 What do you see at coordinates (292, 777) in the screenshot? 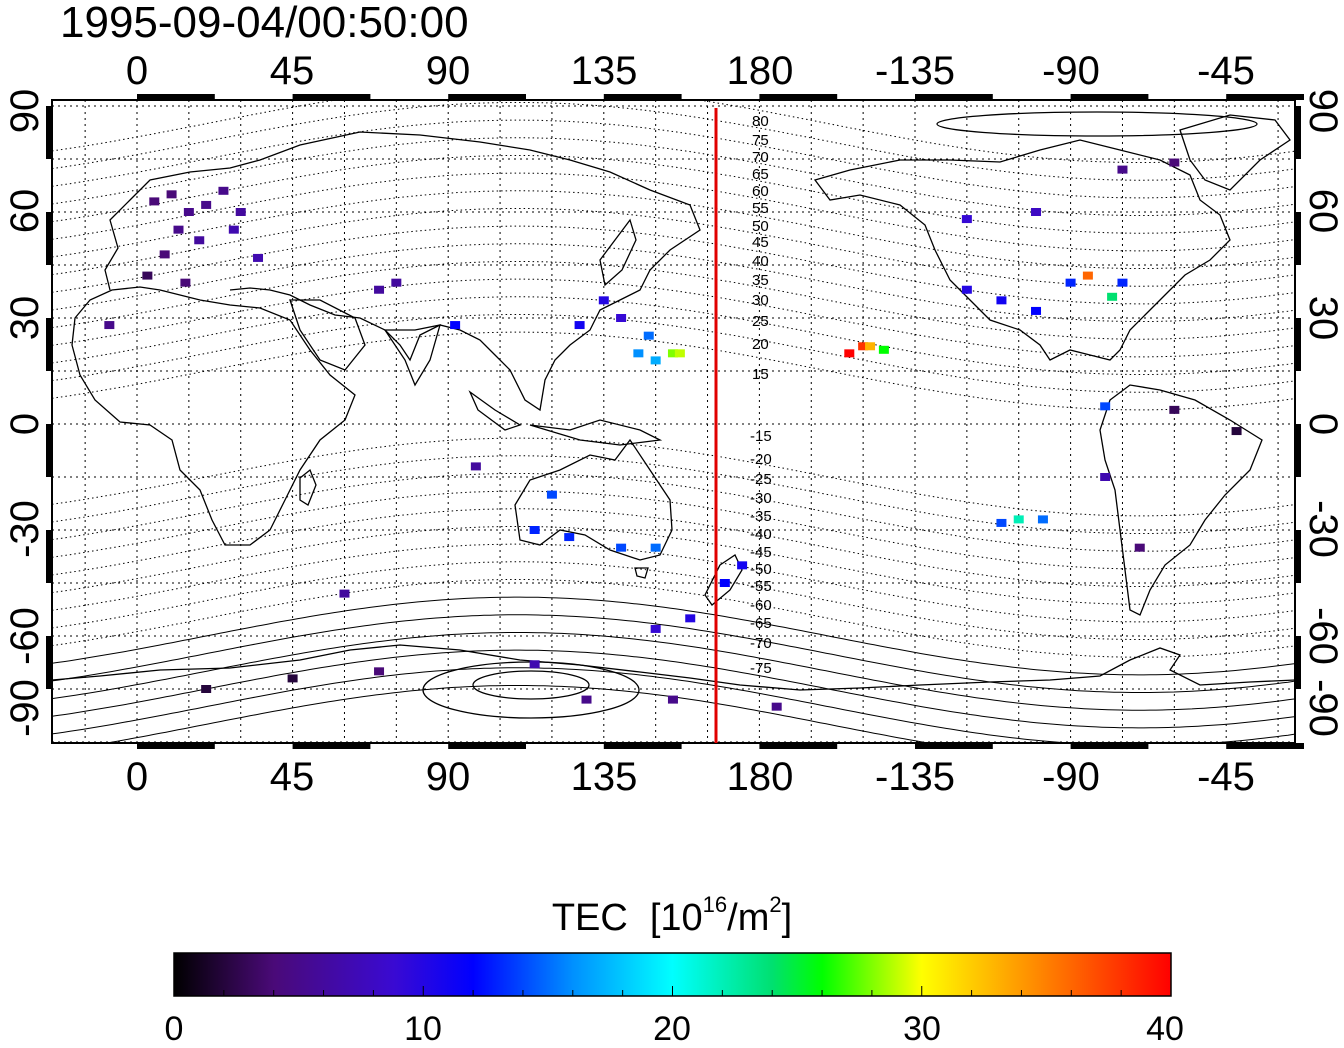
I see `bottom-lon-label: 45` at bounding box center [292, 777].